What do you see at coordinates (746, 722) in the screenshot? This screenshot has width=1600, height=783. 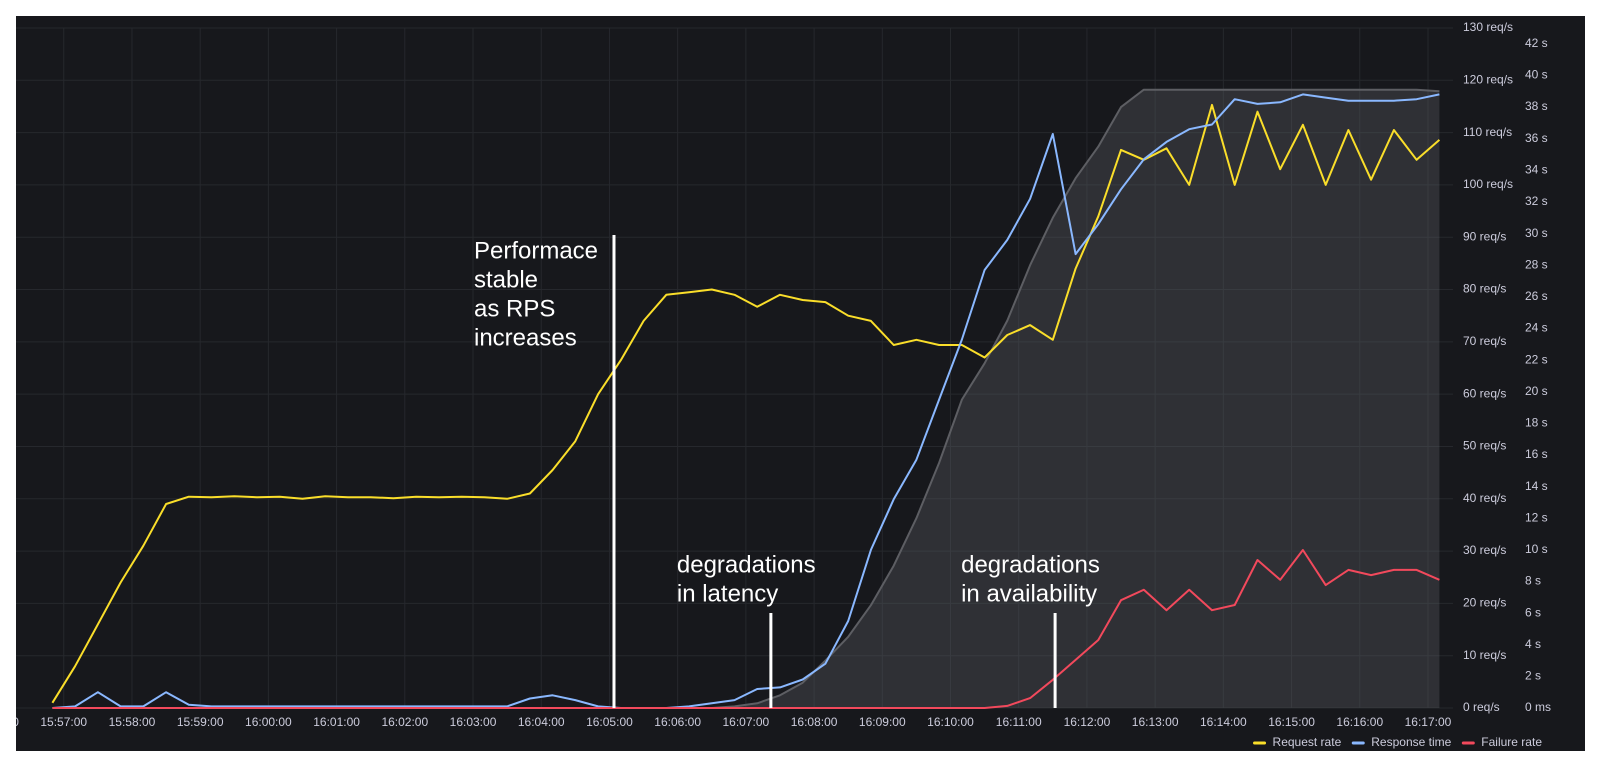 I see `x-tick-label: 16:07:00` at bounding box center [746, 722].